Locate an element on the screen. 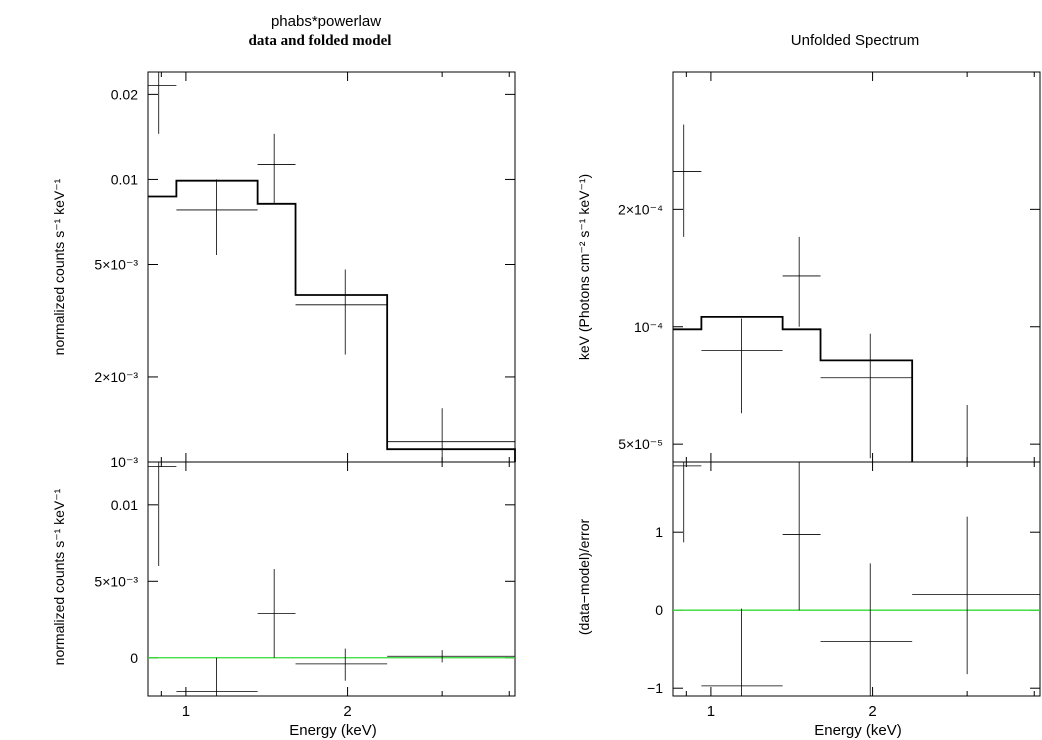 The image size is (1042, 740). lb-frame is located at coordinates (331, 579).